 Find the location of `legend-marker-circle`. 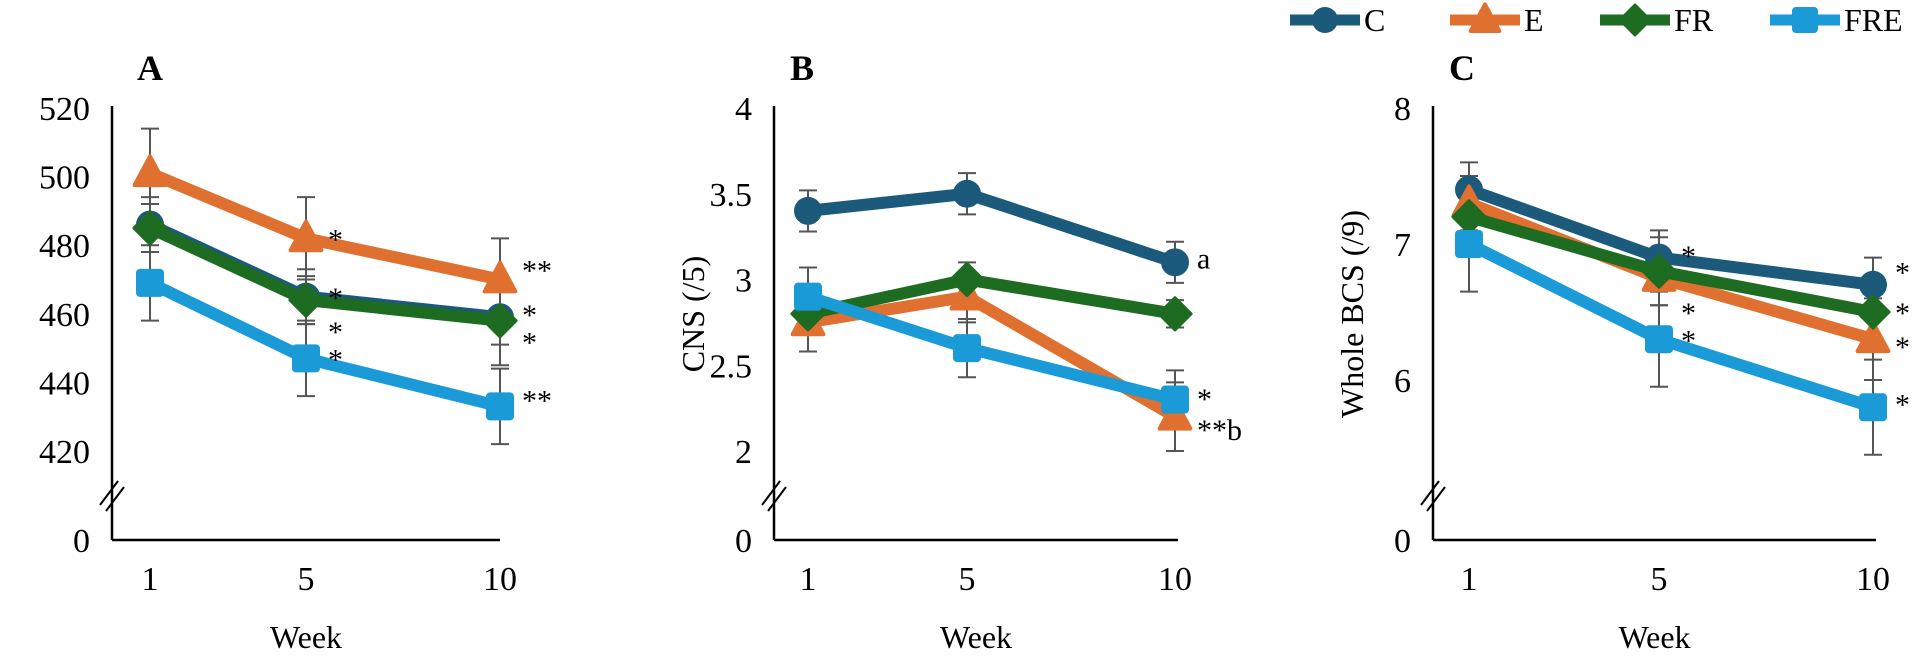

legend-marker-circle is located at coordinates (1325, 20).